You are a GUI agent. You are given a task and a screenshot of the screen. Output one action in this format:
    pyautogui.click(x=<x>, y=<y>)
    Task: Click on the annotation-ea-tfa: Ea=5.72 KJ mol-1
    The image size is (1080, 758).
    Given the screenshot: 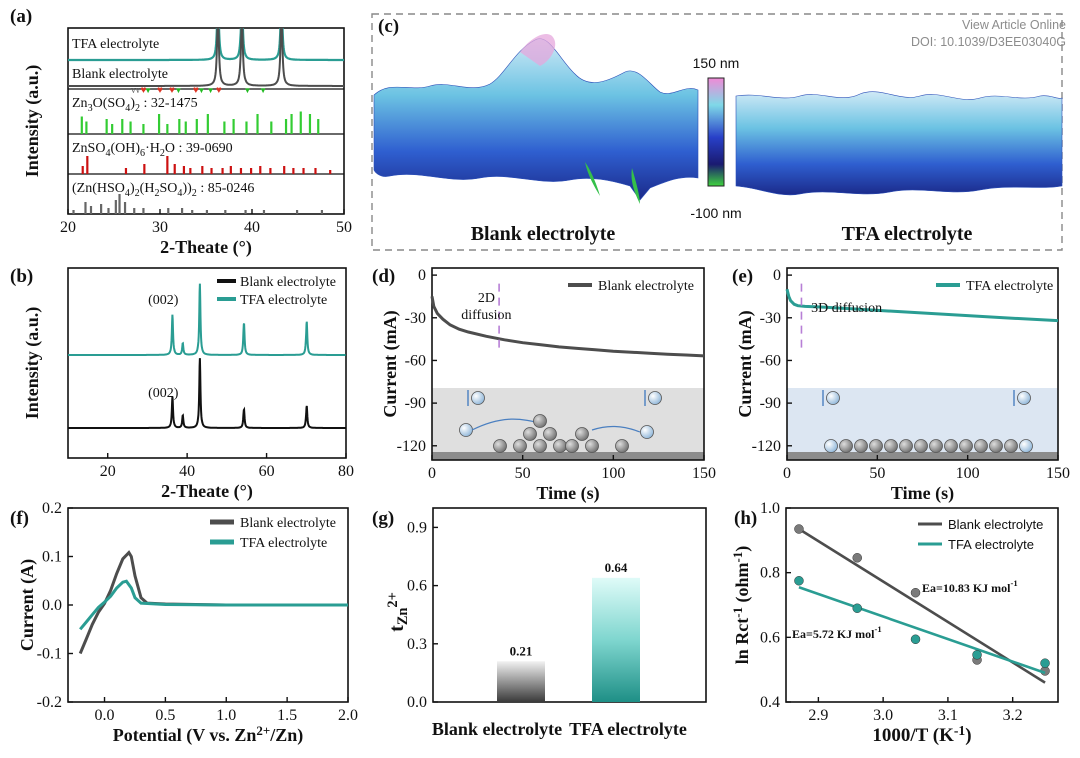 What is the action you would take?
    pyautogui.click(x=837, y=632)
    